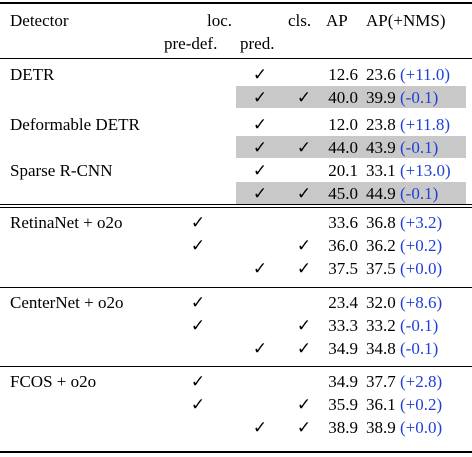 The width and height of the screenshot is (472, 457). I want to click on ap-nms-delta: (+11.0), so click(425, 74).